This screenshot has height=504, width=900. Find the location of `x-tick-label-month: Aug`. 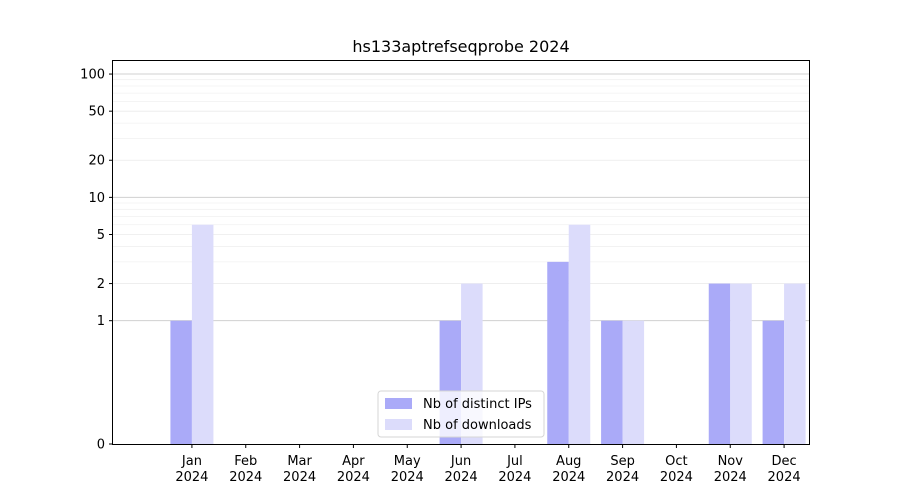

x-tick-label-month: Aug is located at coordinates (568, 461).